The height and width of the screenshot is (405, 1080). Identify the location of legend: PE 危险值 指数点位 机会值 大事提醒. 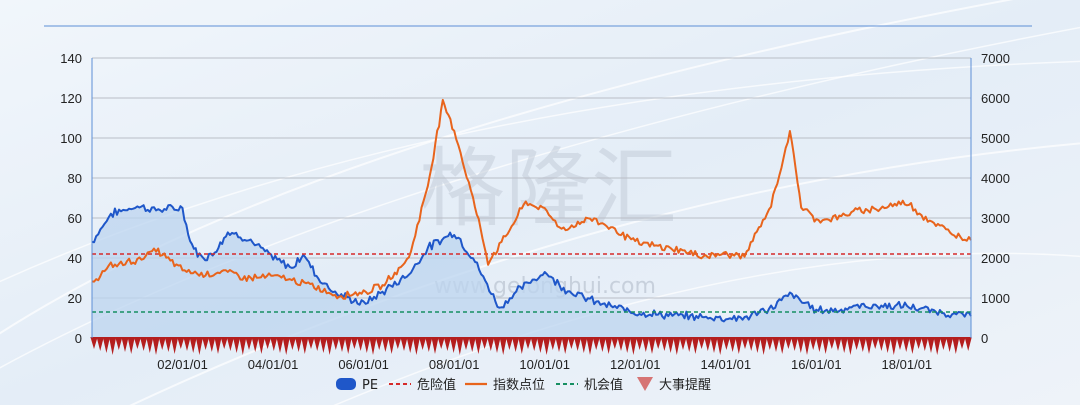
(523, 385).